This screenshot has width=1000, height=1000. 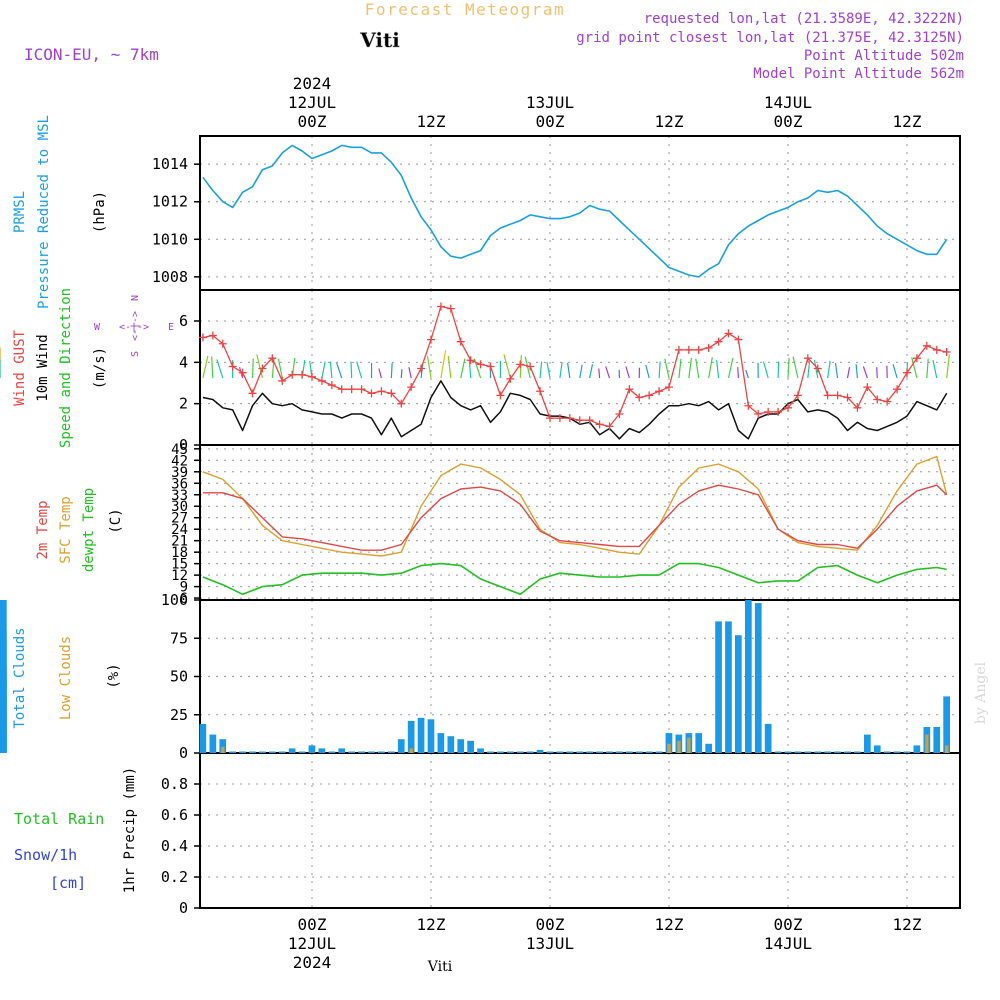 I want to click on pressure-ytick-label: 1010, so click(x=170, y=239).